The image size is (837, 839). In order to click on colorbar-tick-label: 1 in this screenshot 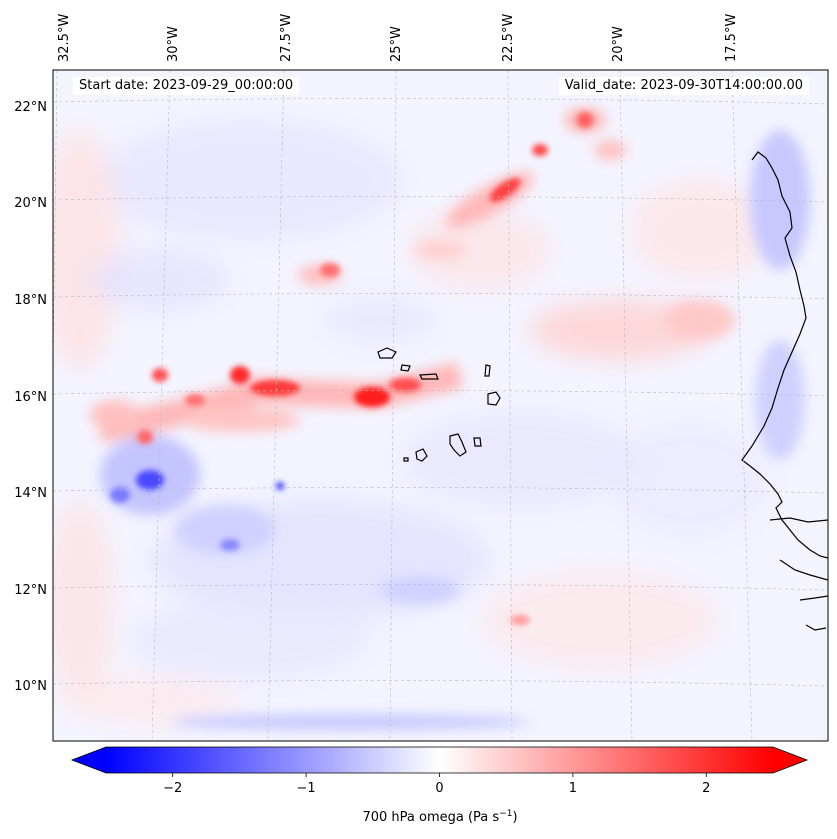, I will do `click(573, 788)`.